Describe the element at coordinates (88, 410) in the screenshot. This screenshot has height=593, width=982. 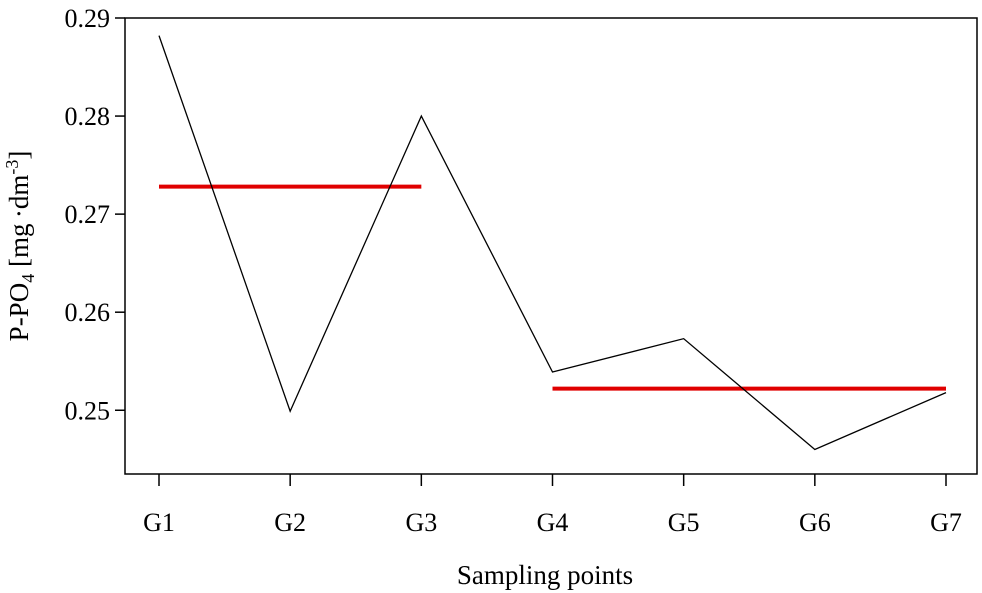
I see `y-tick-label: 0.25` at that location.